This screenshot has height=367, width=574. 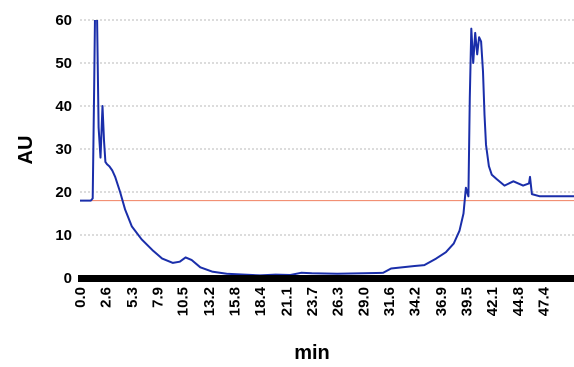 What do you see at coordinates (492, 301) in the screenshot?
I see `x-tick-label: 42.1` at bounding box center [492, 301].